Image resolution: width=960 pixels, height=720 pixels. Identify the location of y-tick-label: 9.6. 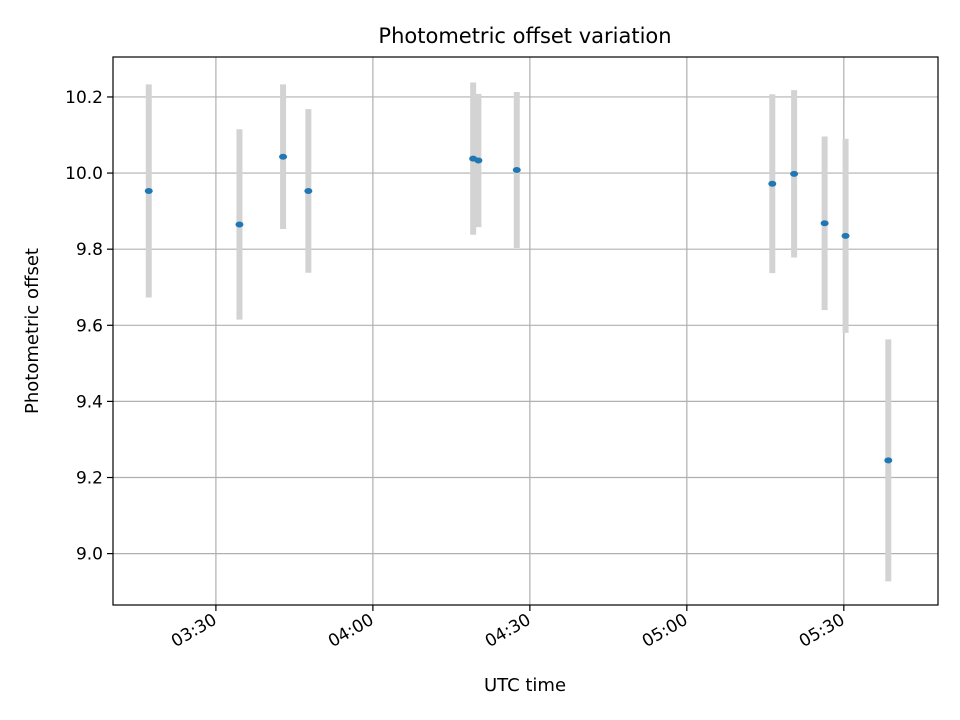
(89, 326).